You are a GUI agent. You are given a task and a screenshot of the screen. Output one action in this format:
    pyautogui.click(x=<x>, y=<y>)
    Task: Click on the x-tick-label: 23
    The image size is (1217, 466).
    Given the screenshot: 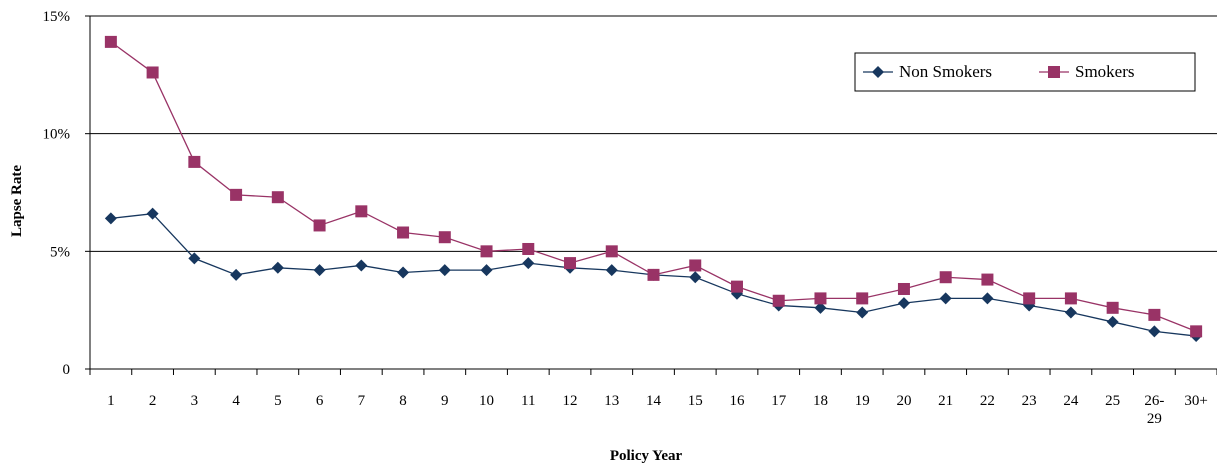 What is the action you would take?
    pyautogui.click(x=1029, y=401)
    